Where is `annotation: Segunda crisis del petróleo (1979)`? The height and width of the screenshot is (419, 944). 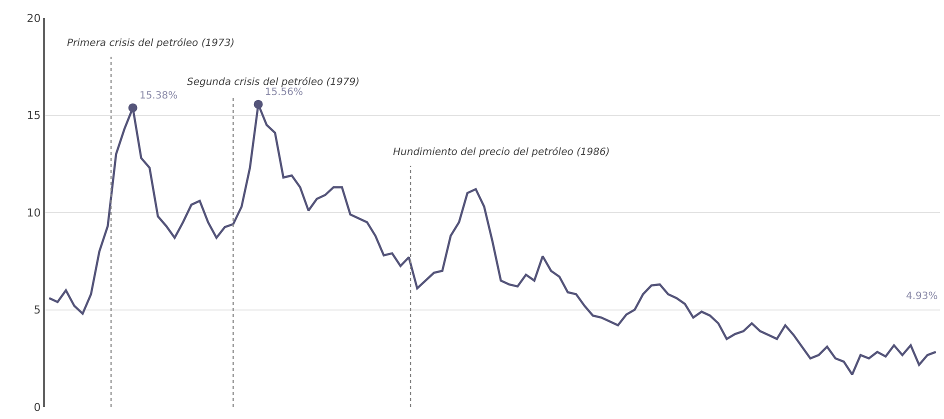
annotation: Segunda crisis del petróleo (1979) is located at coordinates (273, 82).